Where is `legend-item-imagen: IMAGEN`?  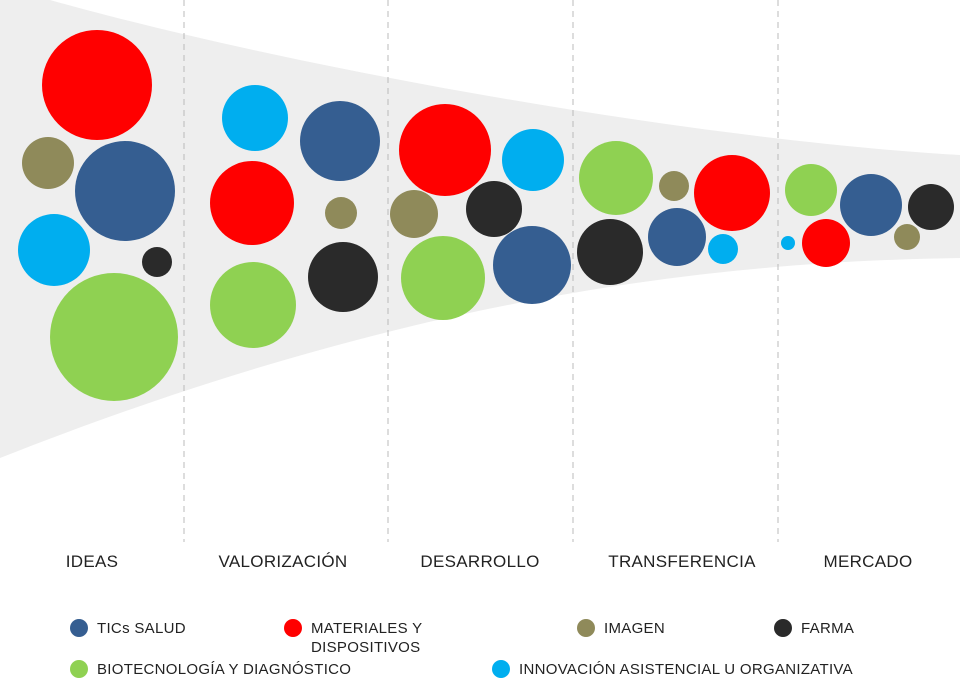
legend-item-imagen: IMAGEN is located at coordinates (621, 628).